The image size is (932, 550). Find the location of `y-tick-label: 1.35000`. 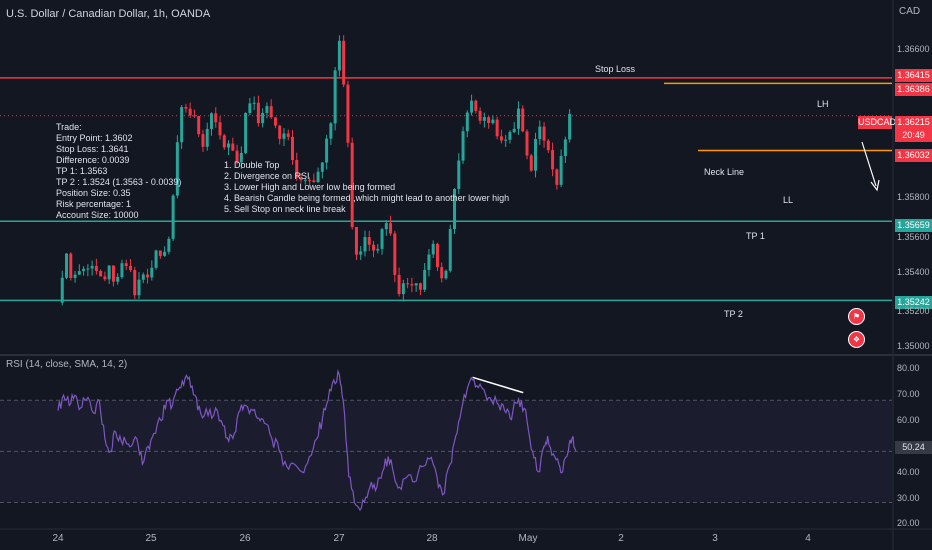

y-tick-label: 1.35000 is located at coordinates (913, 346).